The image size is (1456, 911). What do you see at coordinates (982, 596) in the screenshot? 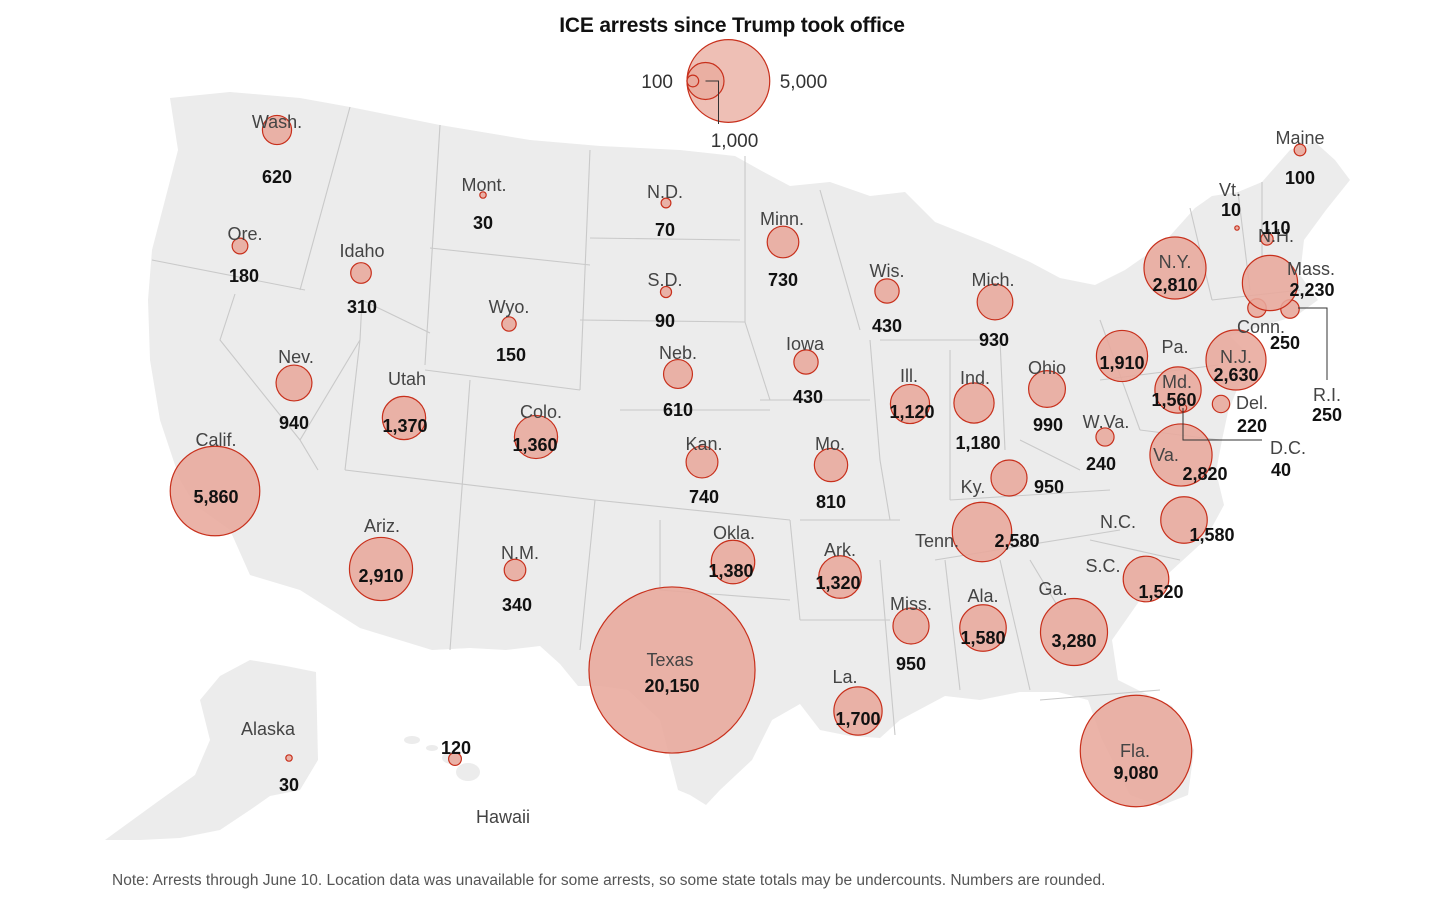
I see `state-label-ala: Ala.` at bounding box center [982, 596].